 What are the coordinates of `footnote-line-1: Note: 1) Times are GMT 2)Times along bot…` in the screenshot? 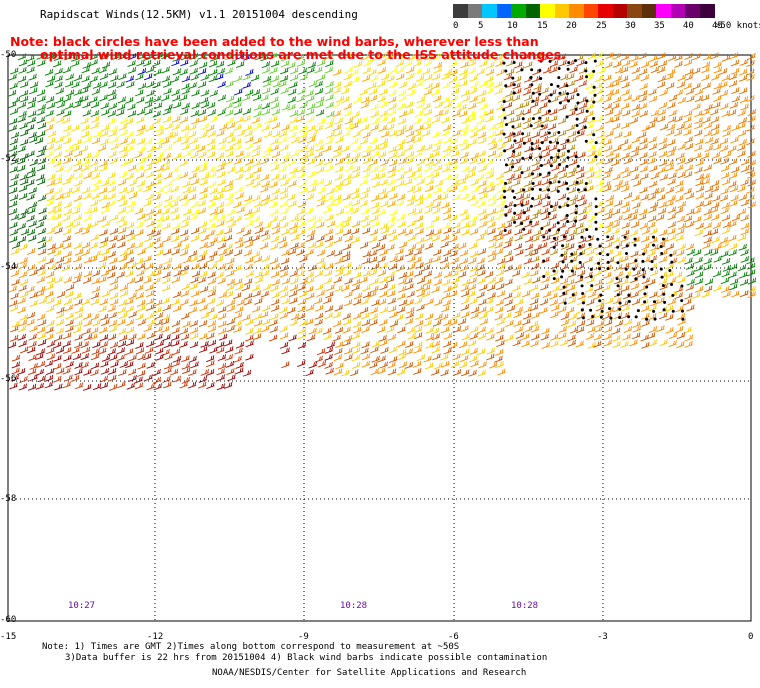 It's located at (251, 647).